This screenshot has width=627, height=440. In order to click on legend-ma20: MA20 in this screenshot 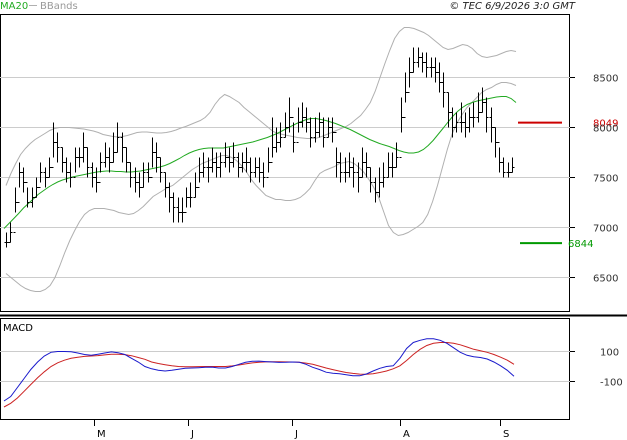, I will do `click(14, 6)`.